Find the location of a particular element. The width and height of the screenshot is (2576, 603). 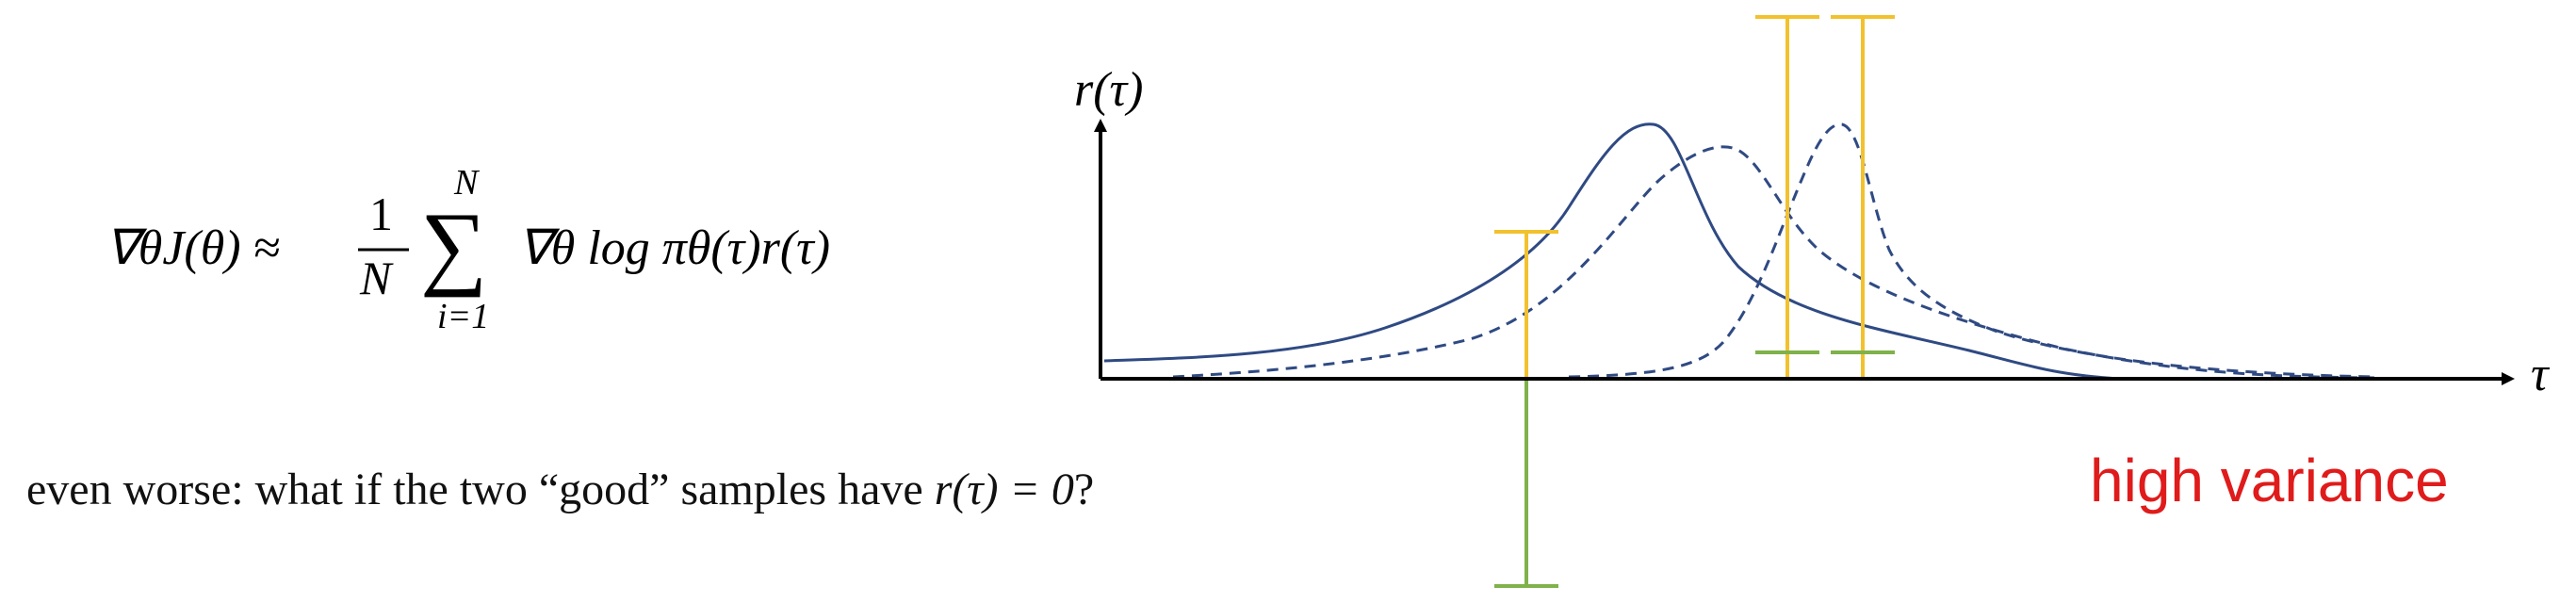

question-suffix: ? is located at coordinates (1084, 489).